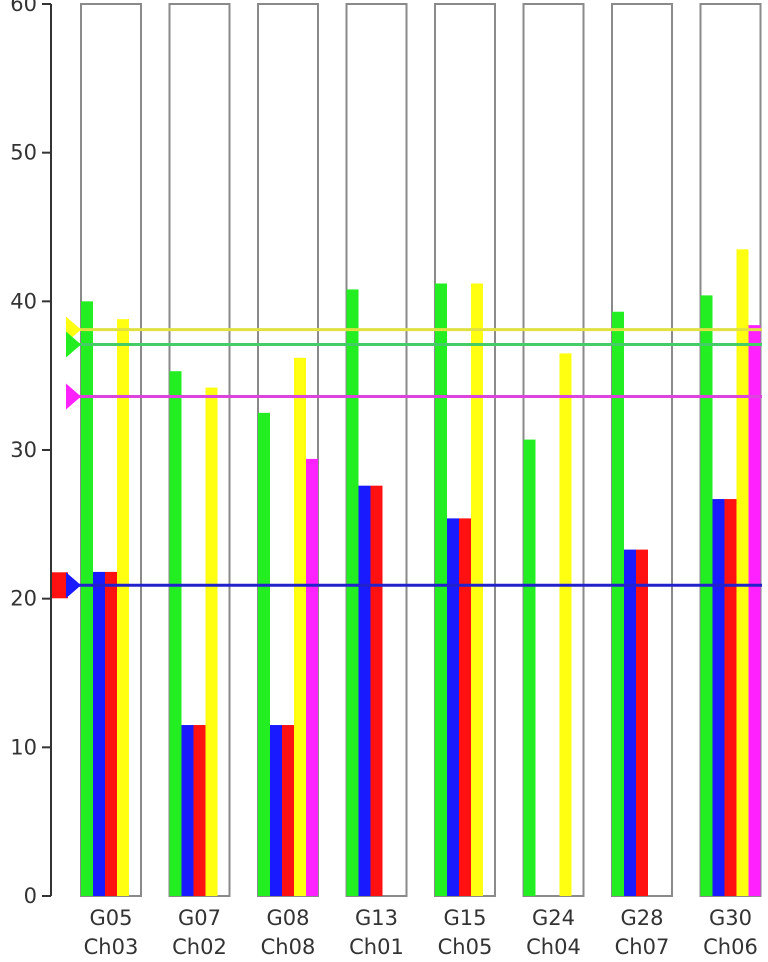 This screenshot has width=768, height=962. What do you see at coordinates (288, 918) in the screenshot?
I see `x-label-satellite: G08` at bounding box center [288, 918].